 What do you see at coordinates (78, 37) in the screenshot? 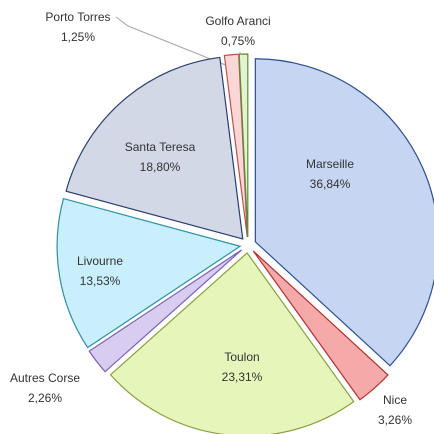
I see `slice-value-label: 1,25%` at bounding box center [78, 37].